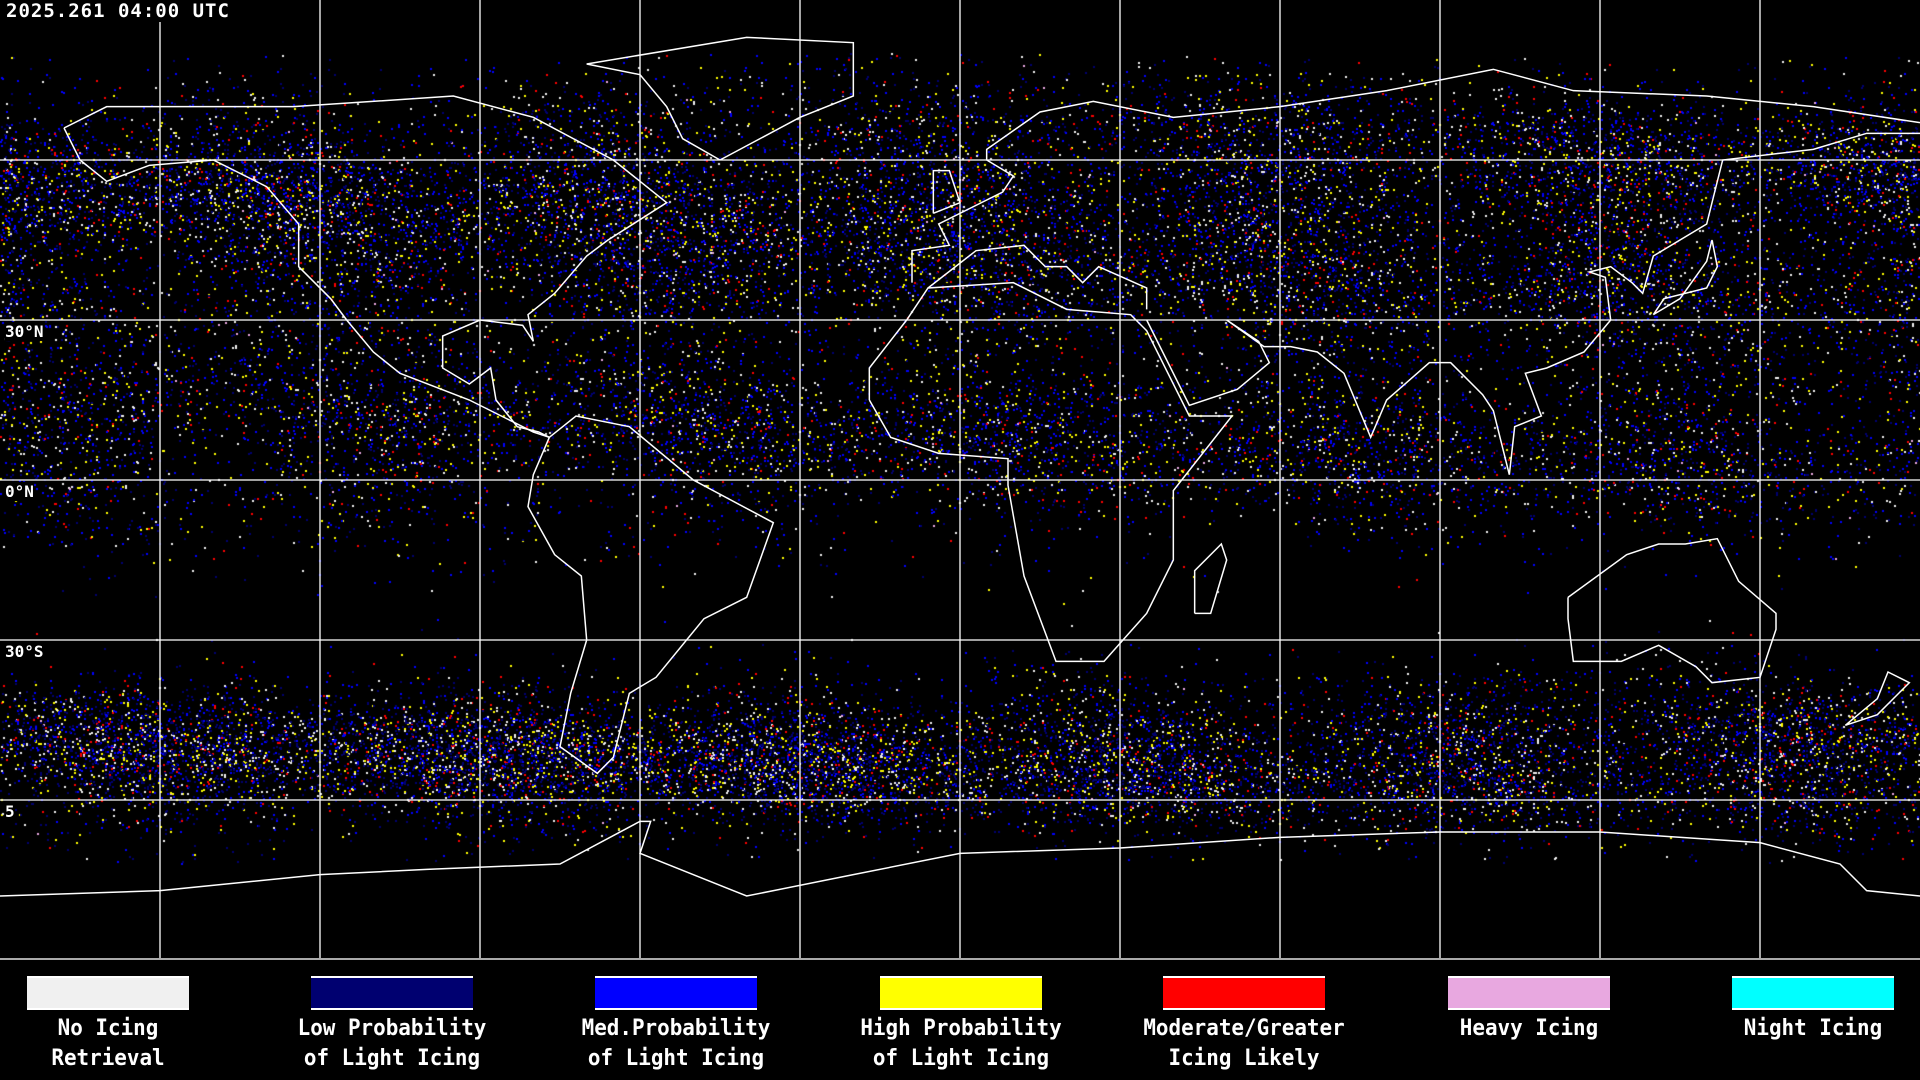  What do you see at coordinates (1529, 1028) in the screenshot?
I see `legend-label: Heavy Icing` at bounding box center [1529, 1028].